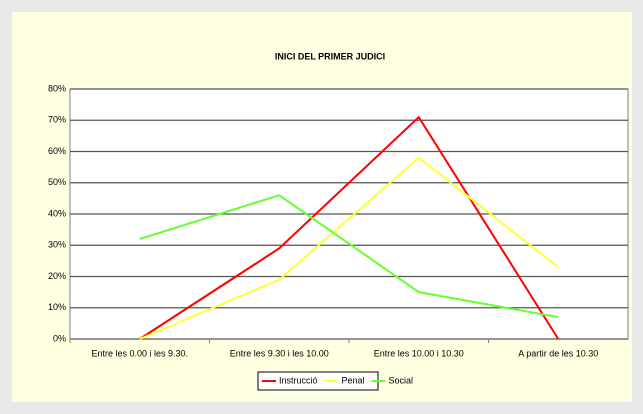 The width and height of the screenshot is (643, 414). What do you see at coordinates (419, 353) in the screenshot?
I see `x-tick-label: Entre les 10.00 i 10.30` at bounding box center [419, 353].